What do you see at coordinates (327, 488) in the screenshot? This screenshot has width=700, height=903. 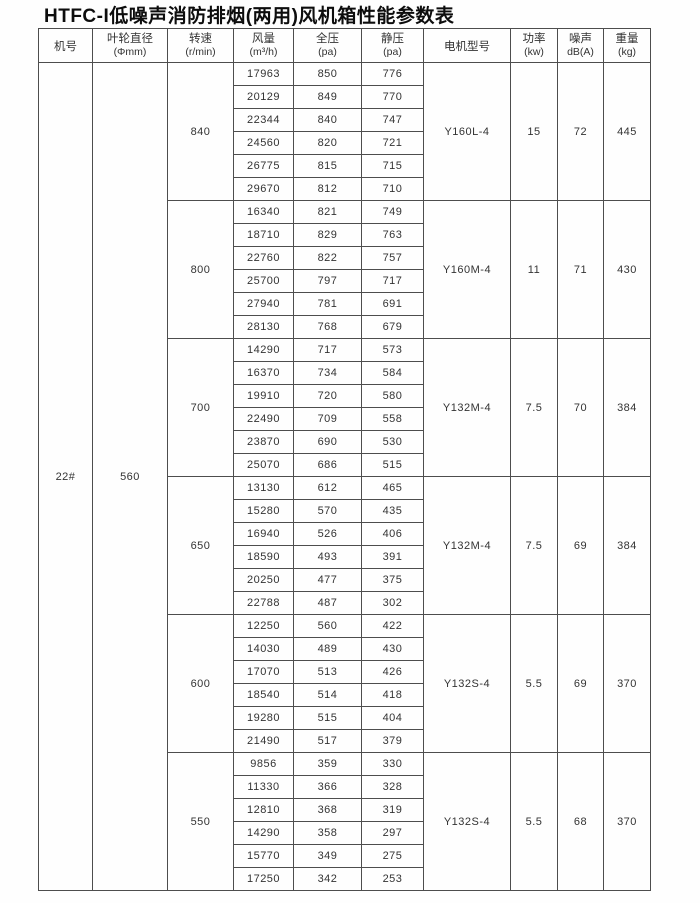 I see `total-pressure-cell: 612` at bounding box center [327, 488].